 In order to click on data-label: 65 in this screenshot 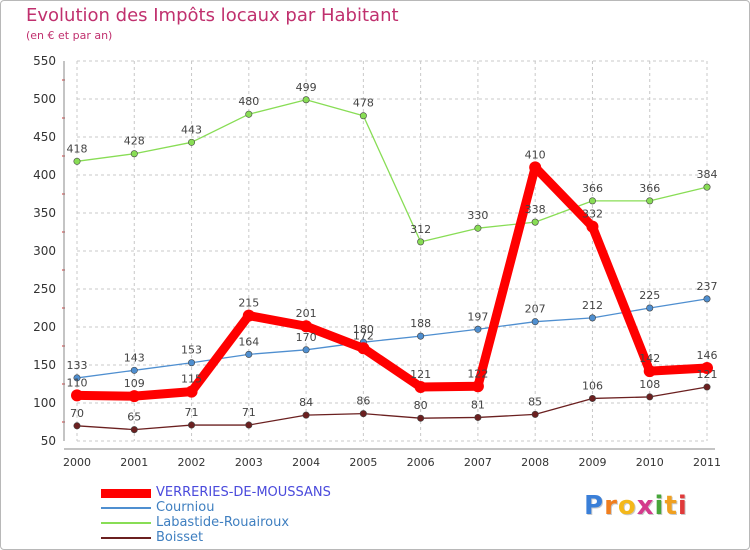, I will do `click(134, 417)`.